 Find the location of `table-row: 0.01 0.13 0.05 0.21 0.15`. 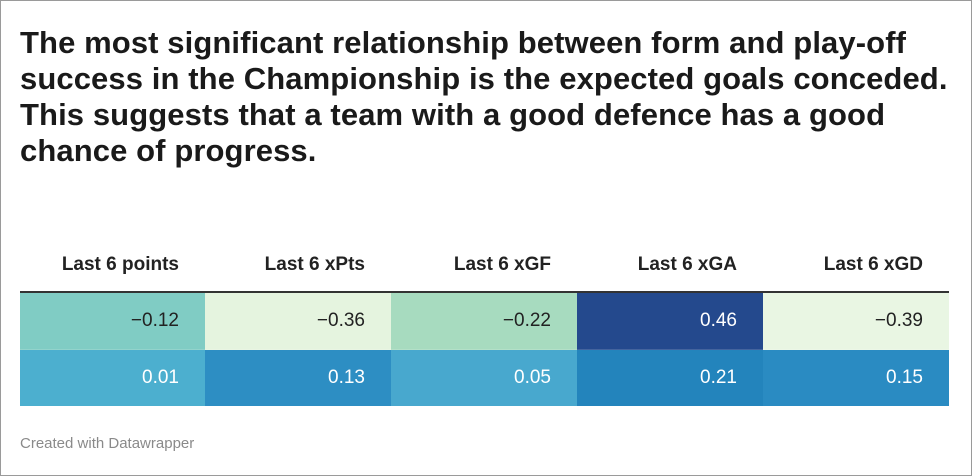

table-row: 0.01 0.13 0.05 0.21 0.15 is located at coordinates (484, 377).